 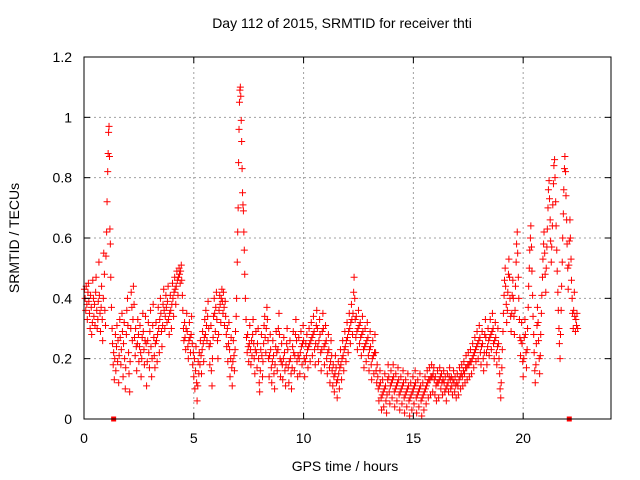 I want to click on y-tick-label: 1, so click(x=68, y=117).